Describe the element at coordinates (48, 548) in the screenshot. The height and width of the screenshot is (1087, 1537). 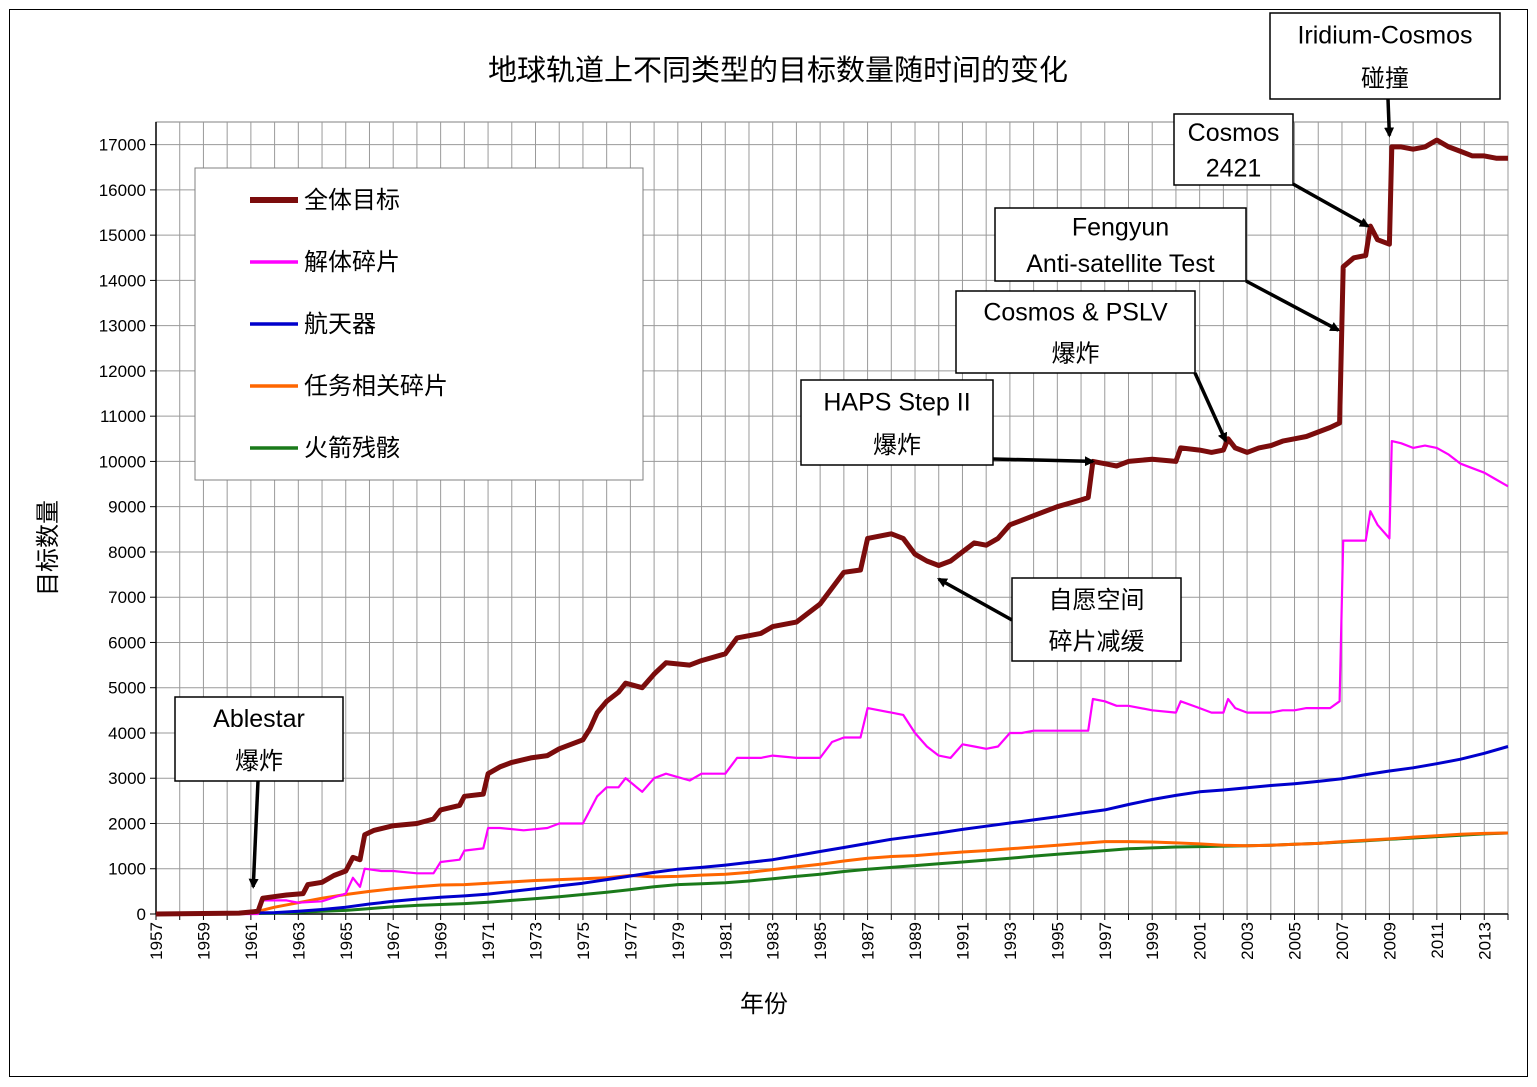
I see `y-axis-label: 目标数量` at that location.